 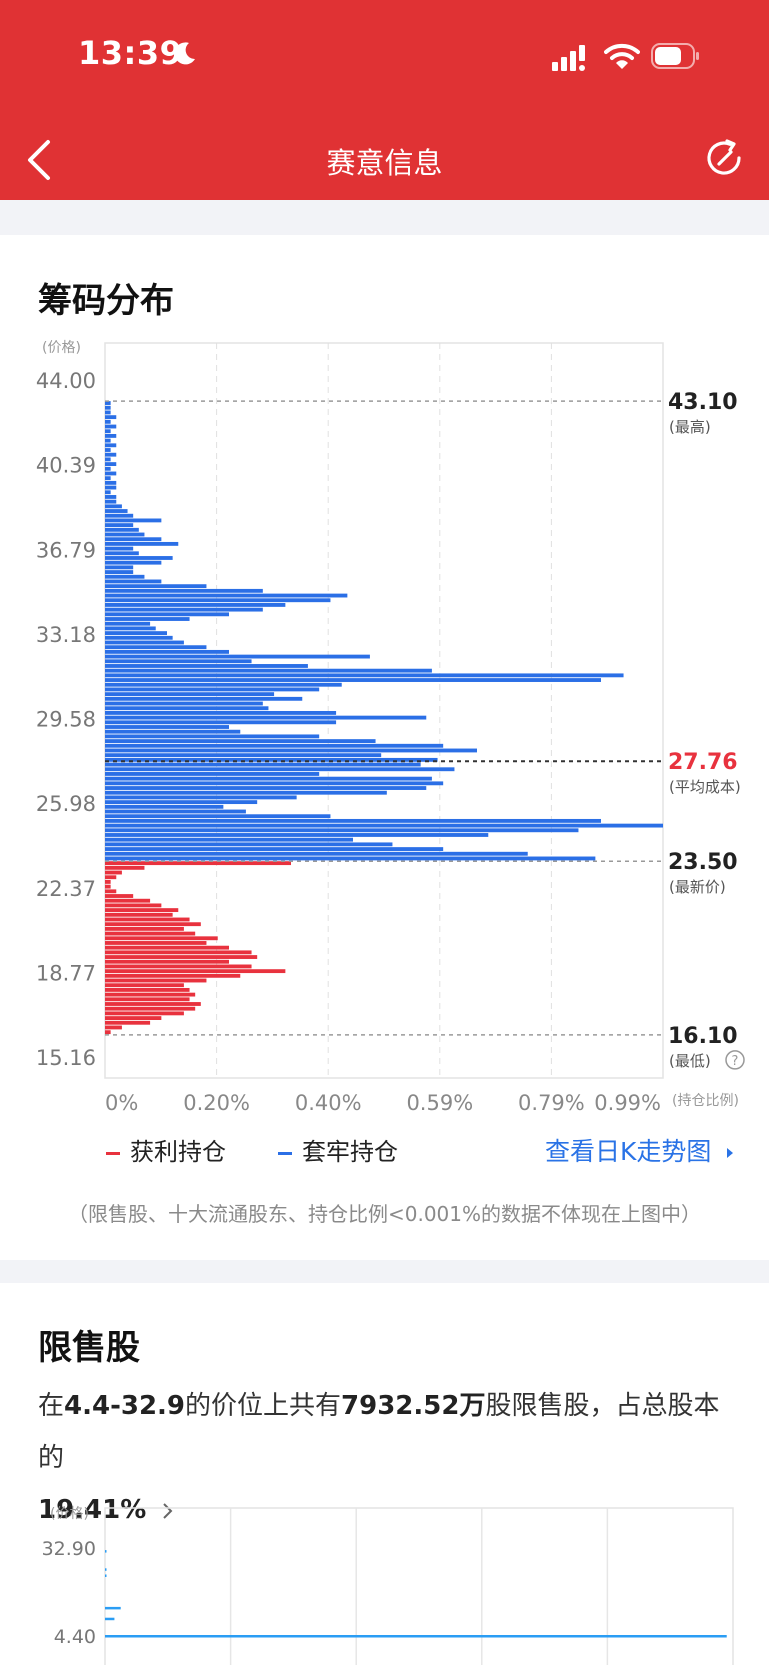 What do you see at coordinates (69, 1514) in the screenshot?
I see `y-axis-label: (价格)` at bounding box center [69, 1514].